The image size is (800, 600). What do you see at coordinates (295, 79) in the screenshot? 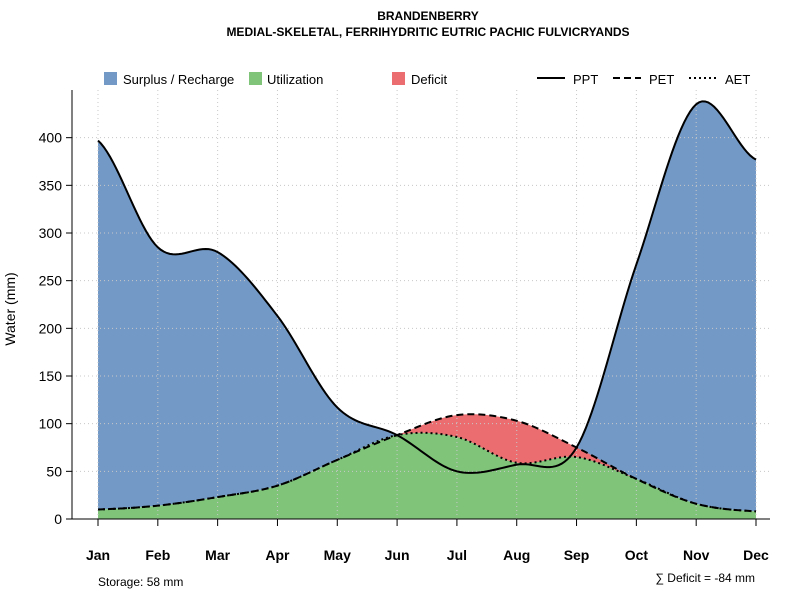
I see `legend-label-utilization: Utilization` at bounding box center [295, 79].